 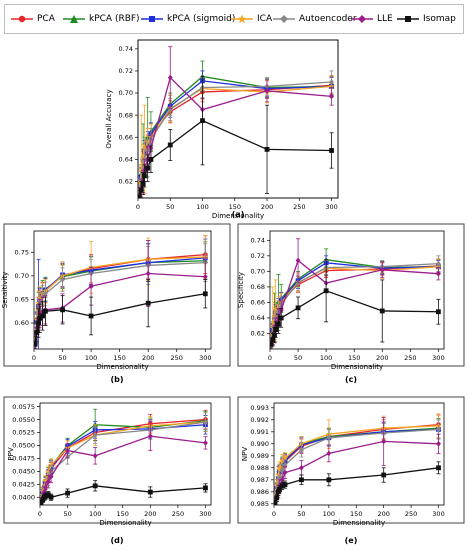 I want to click on y-tick-label: 0.987, so click(x=259, y=480).